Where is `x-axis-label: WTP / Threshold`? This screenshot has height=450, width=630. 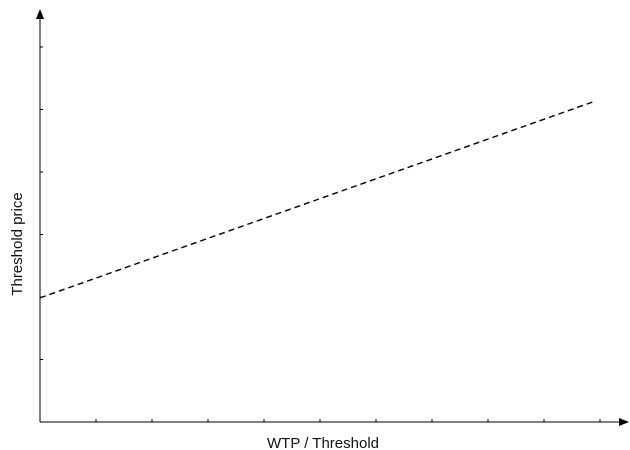 x-axis-label: WTP / Threshold is located at coordinates (323, 442).